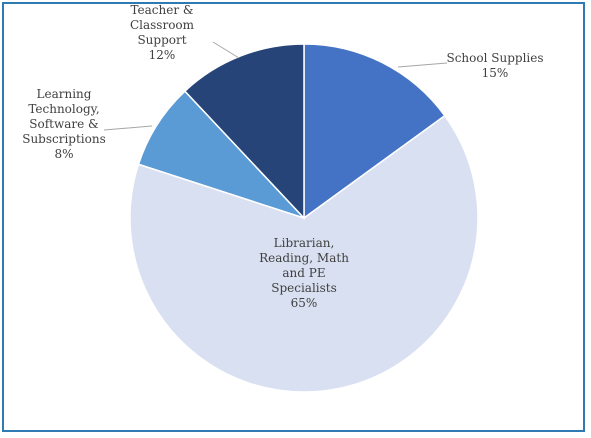 The image size is (591, 438). What do you see at coordinates (304, 258) in the screenshot?
I see `slice-label-line: Reading, Math` at bounding box center [304, 258].